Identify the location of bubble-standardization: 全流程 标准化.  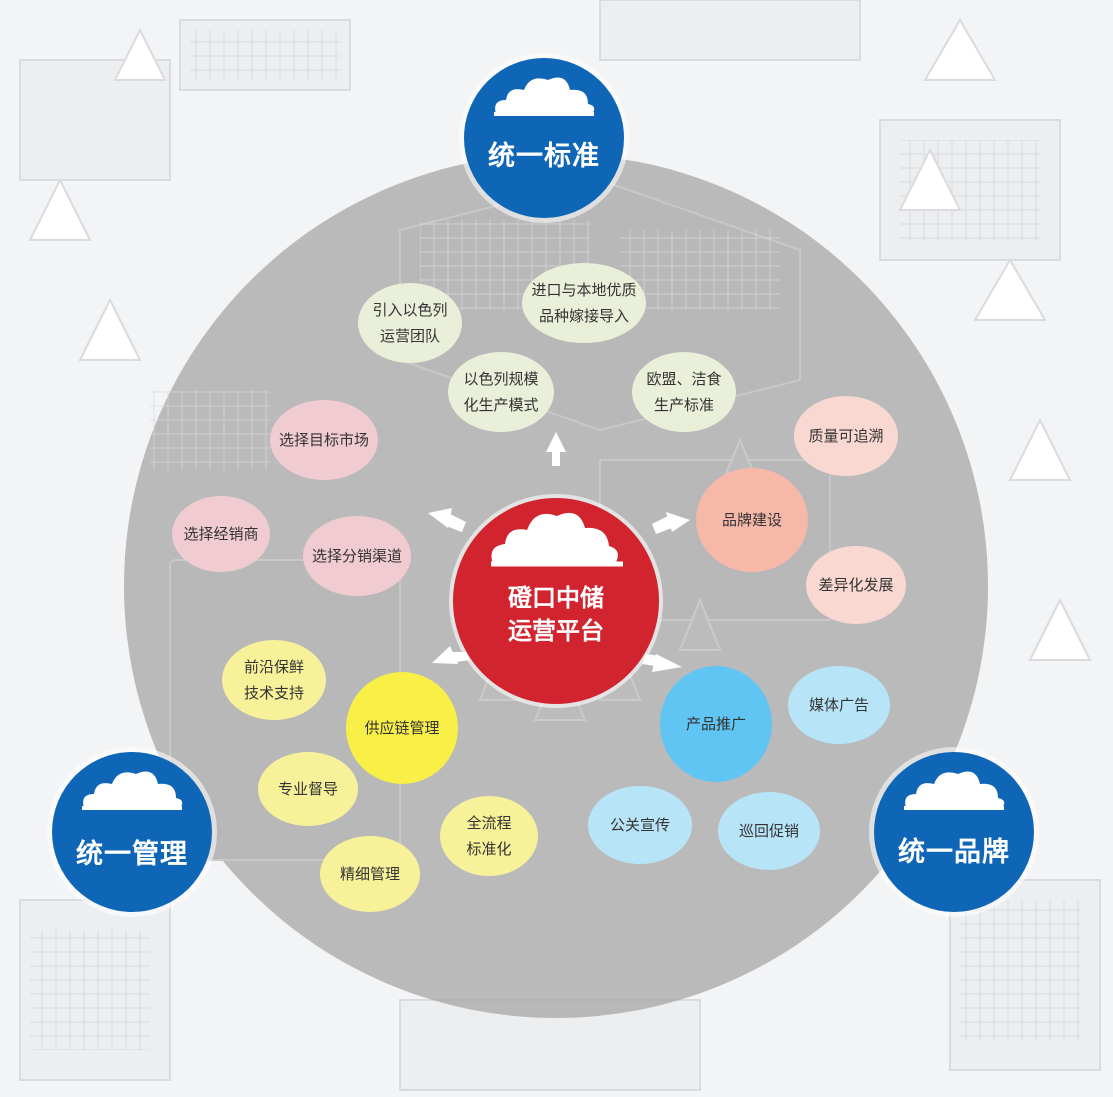
(489, 836).